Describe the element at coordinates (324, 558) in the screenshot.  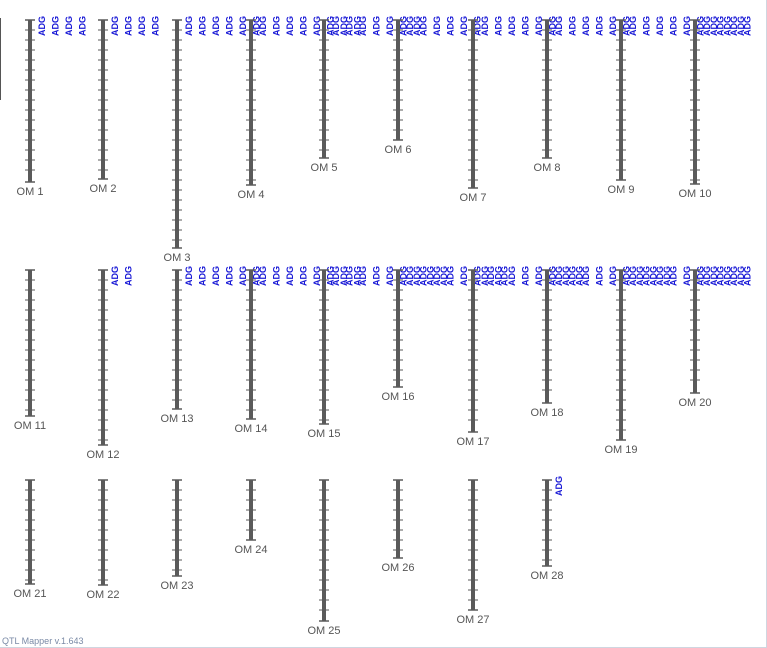
I see `chromosome-25: OM 25` at that location.